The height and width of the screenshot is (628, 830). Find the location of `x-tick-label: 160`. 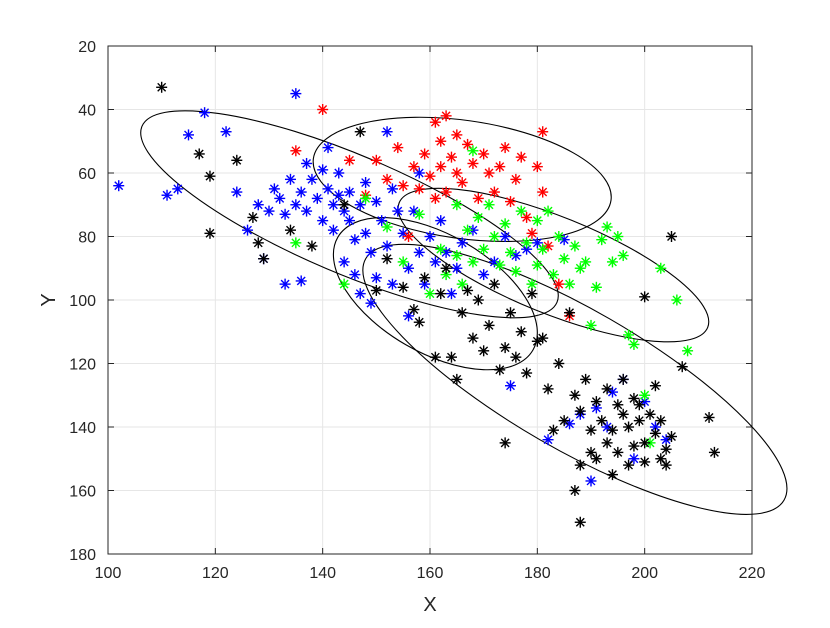

x-tick-label: 160 is located at coordinates (430, 573).